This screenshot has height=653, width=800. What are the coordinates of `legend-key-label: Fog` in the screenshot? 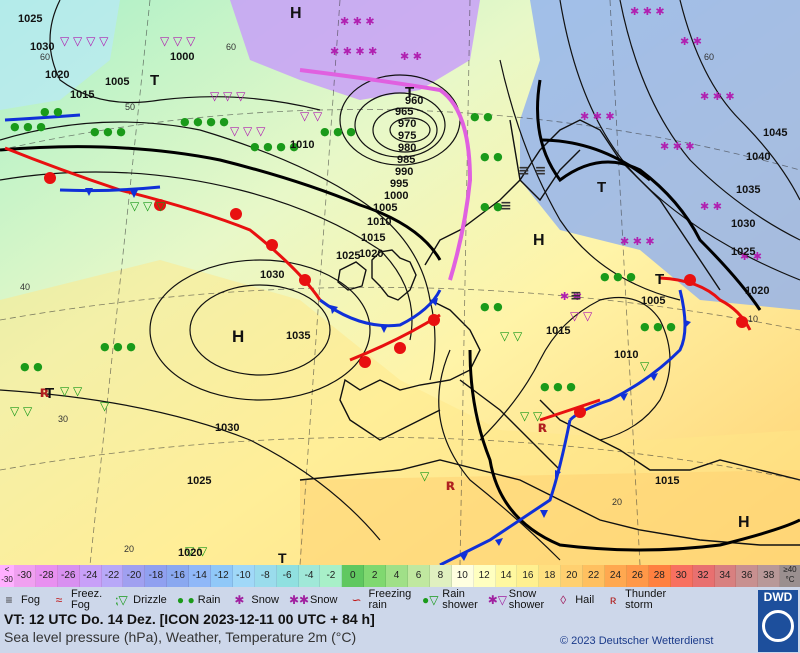 It's located at (30, 600).